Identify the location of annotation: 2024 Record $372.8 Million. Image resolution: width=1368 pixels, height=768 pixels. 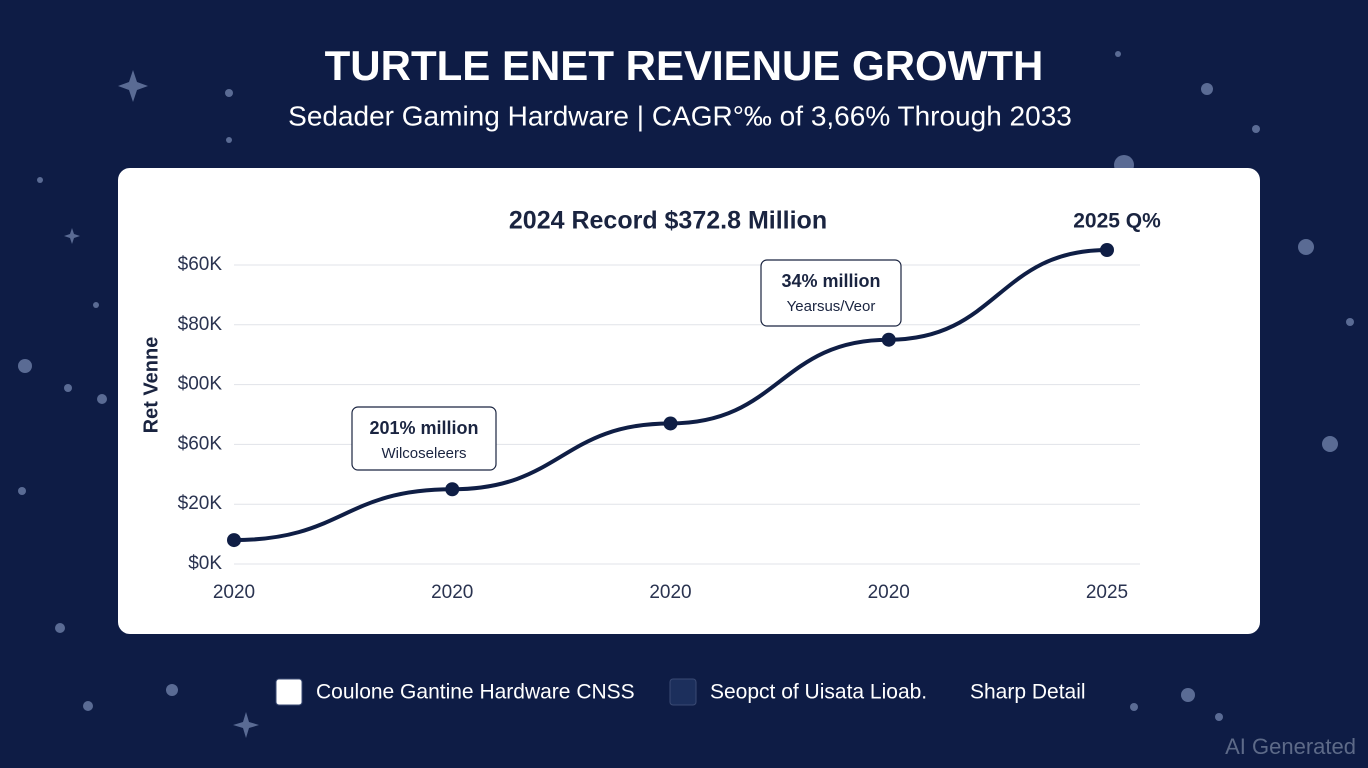
(668, 221).